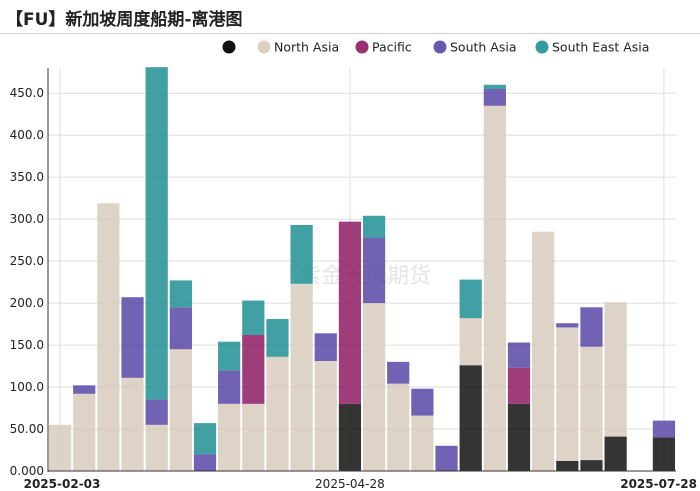 The width and height of the screenshot is (700, 491). What do you see at coordinates (264, 47) in the screenshot?
I see `legend-marker-north-asia` at bounding box center [264, 47].